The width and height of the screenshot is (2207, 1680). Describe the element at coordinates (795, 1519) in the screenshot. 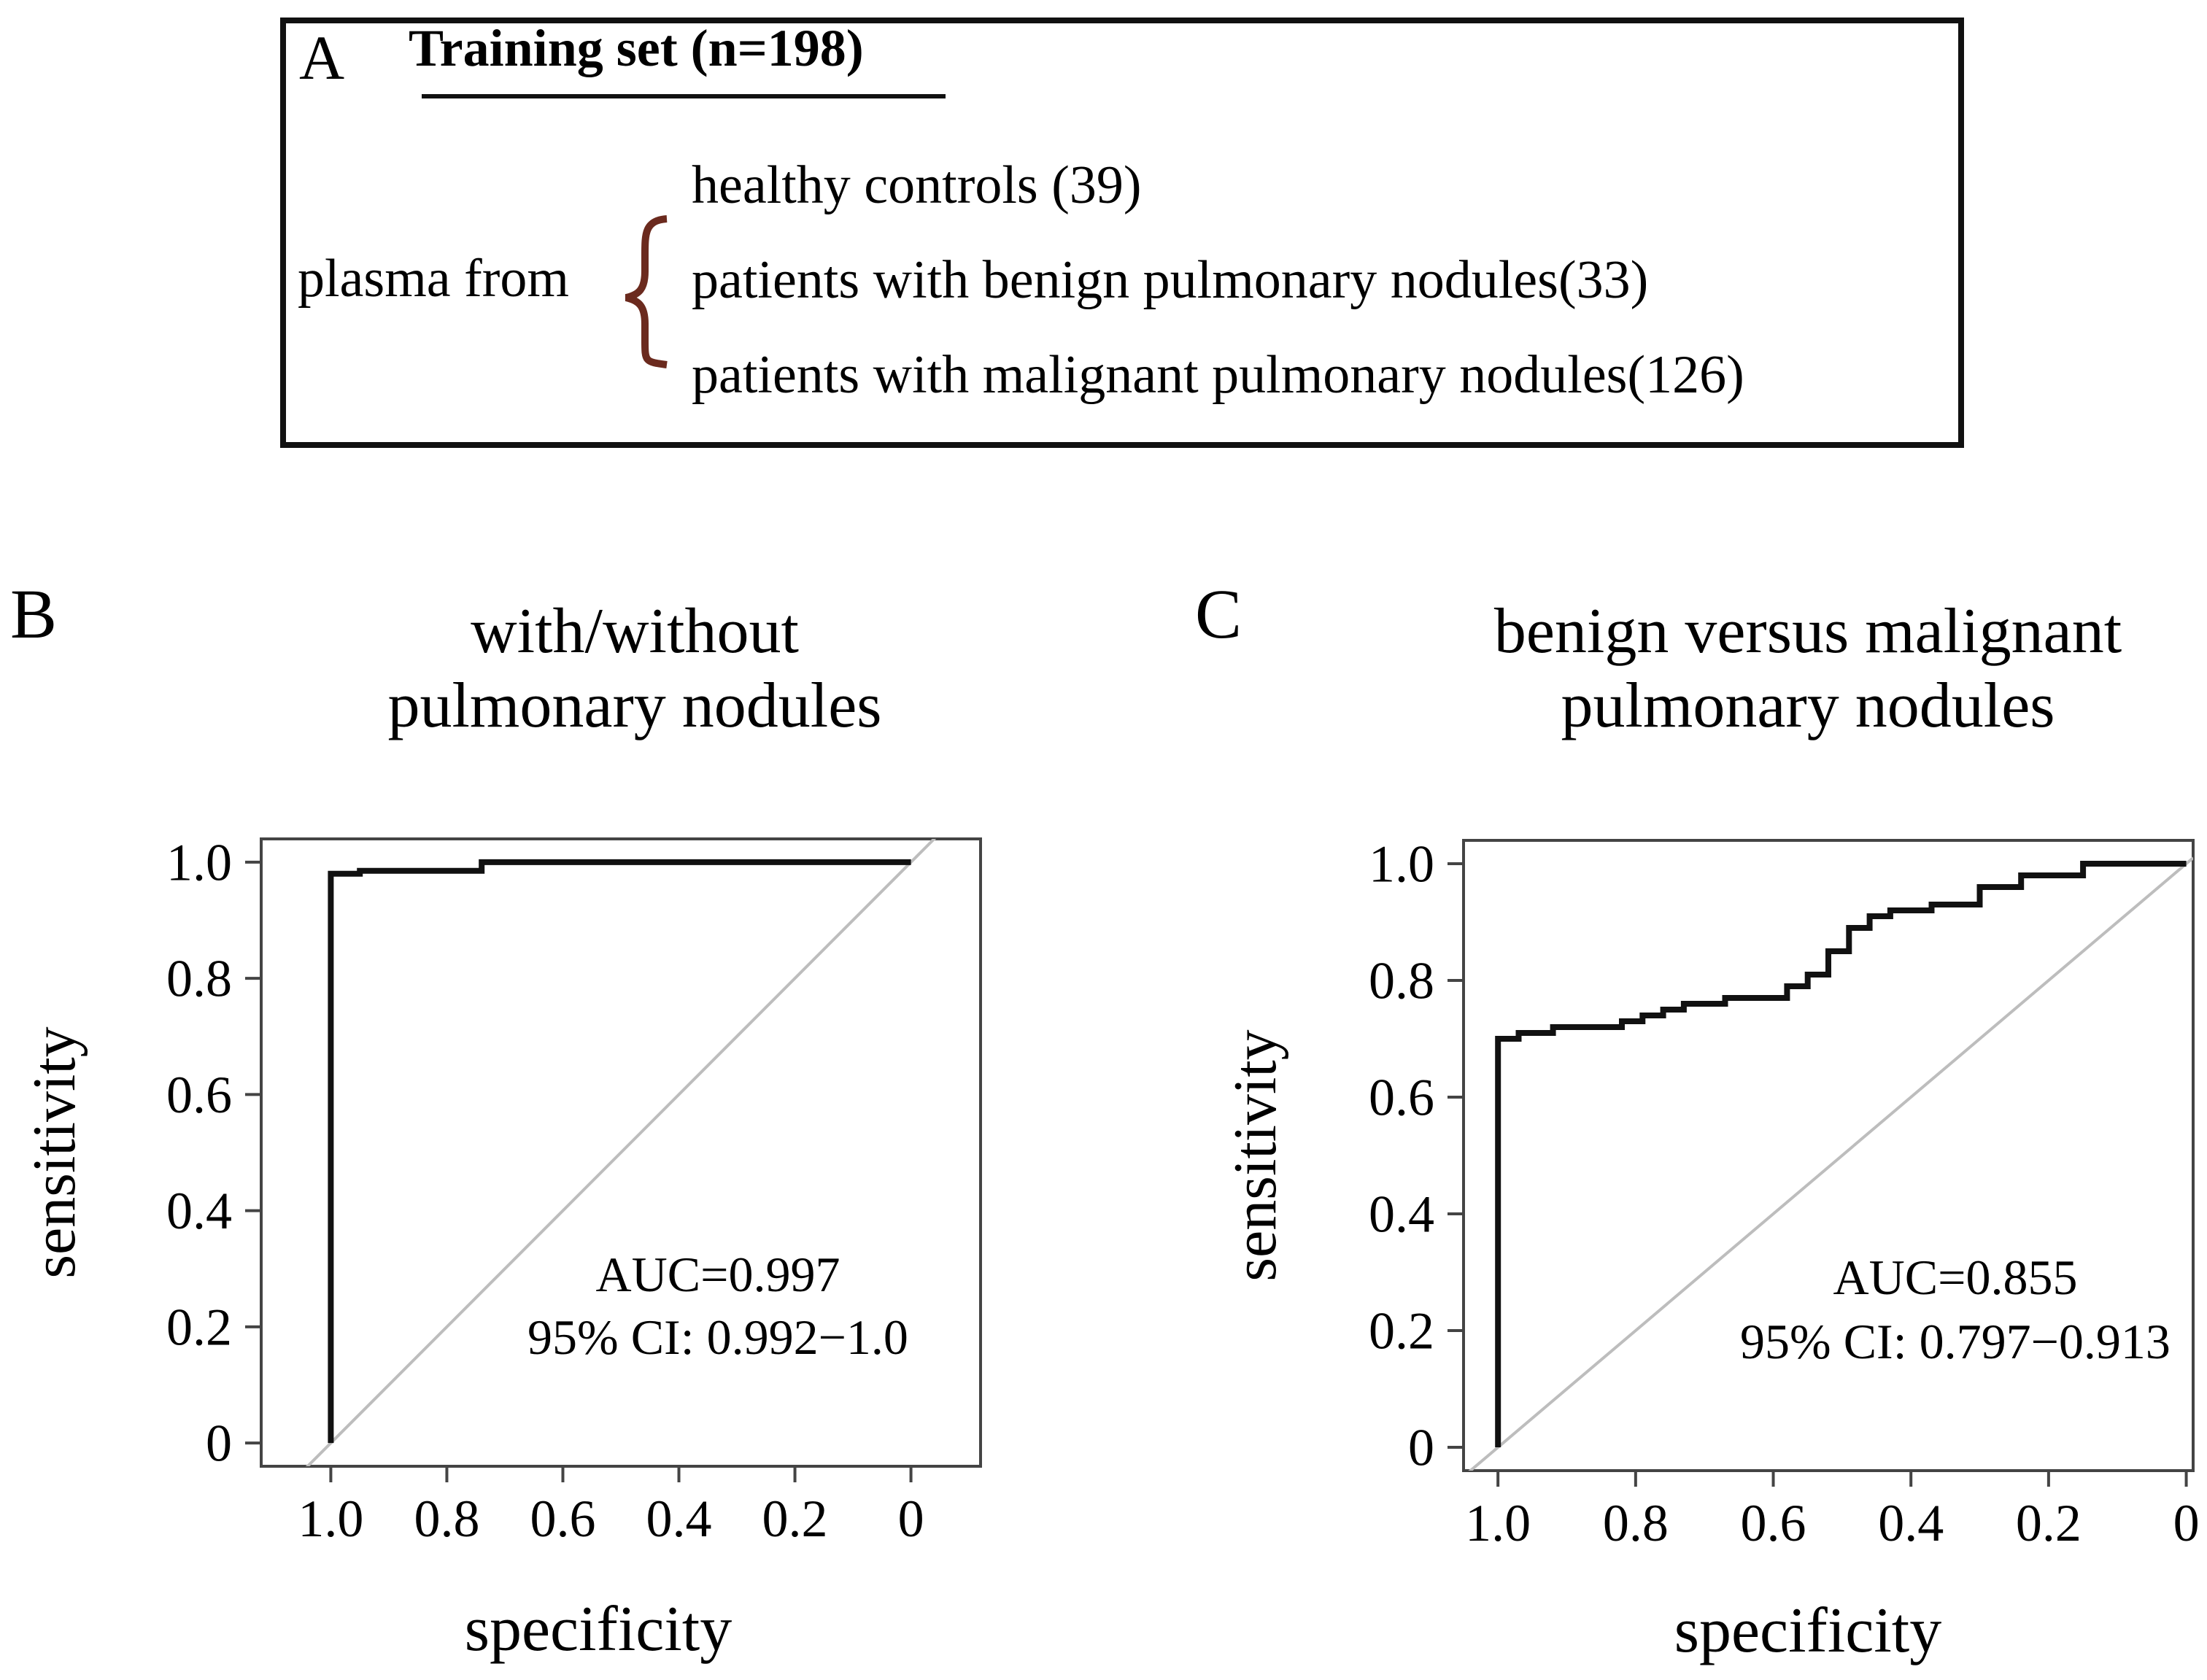

I see `chart-b-xtick-label: 0.2` at that location.